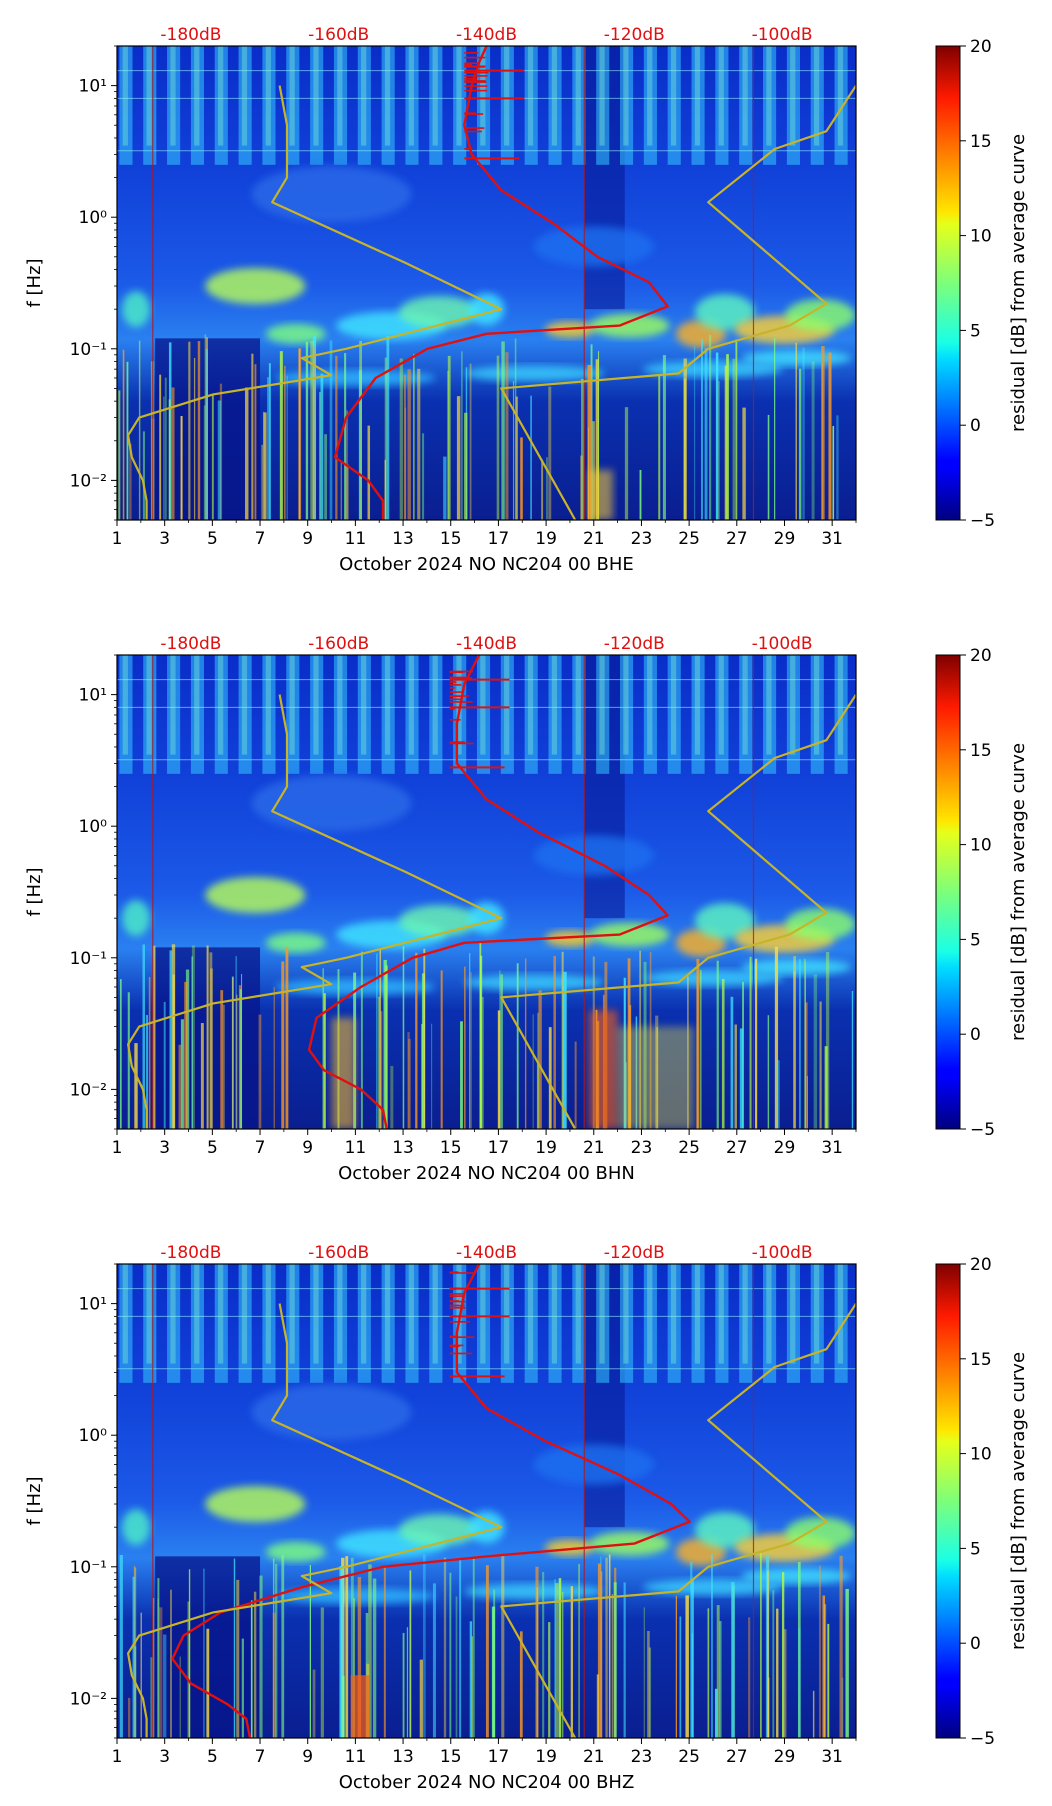 The height and width of the screenshot is (1806, 1052). I want to click on colorbar-tick-label: 5, so click(975, 331).